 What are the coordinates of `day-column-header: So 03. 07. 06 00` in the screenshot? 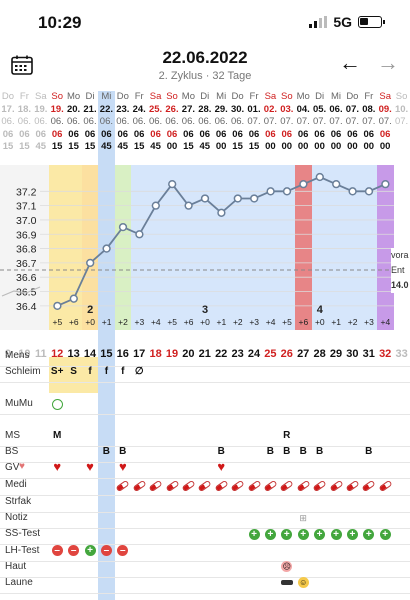 It's located at (287, 122).